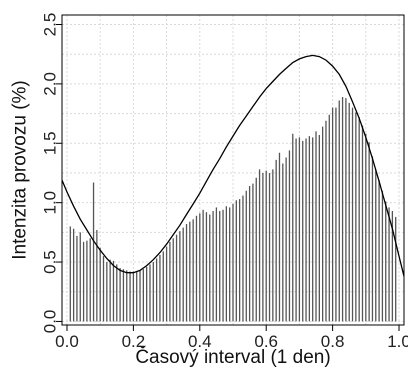 This screenshot has width=408, height=372. Describe the element at coordinates (200, 341) in the screenshot. I see `x-tick-label: 0.4` at that location.